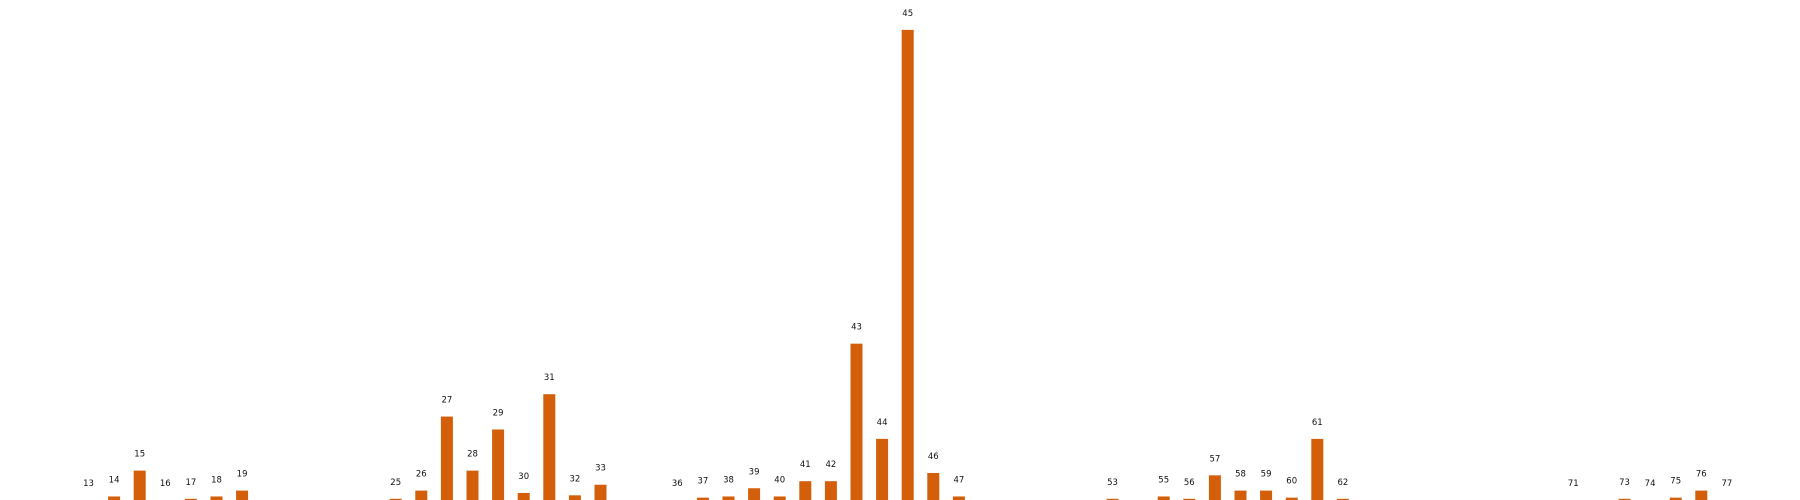 The image size is (1800, 500). Describe the element at coordinates (523, 477) in the screenshot. I see `bar-label-30: 30` at that location.